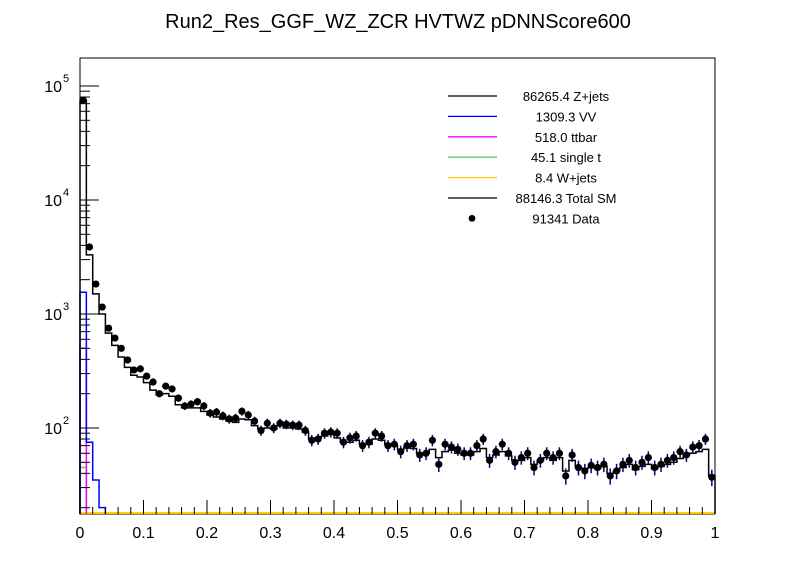  I want to click on y-tick-exponent: 5, so click(66, 79).